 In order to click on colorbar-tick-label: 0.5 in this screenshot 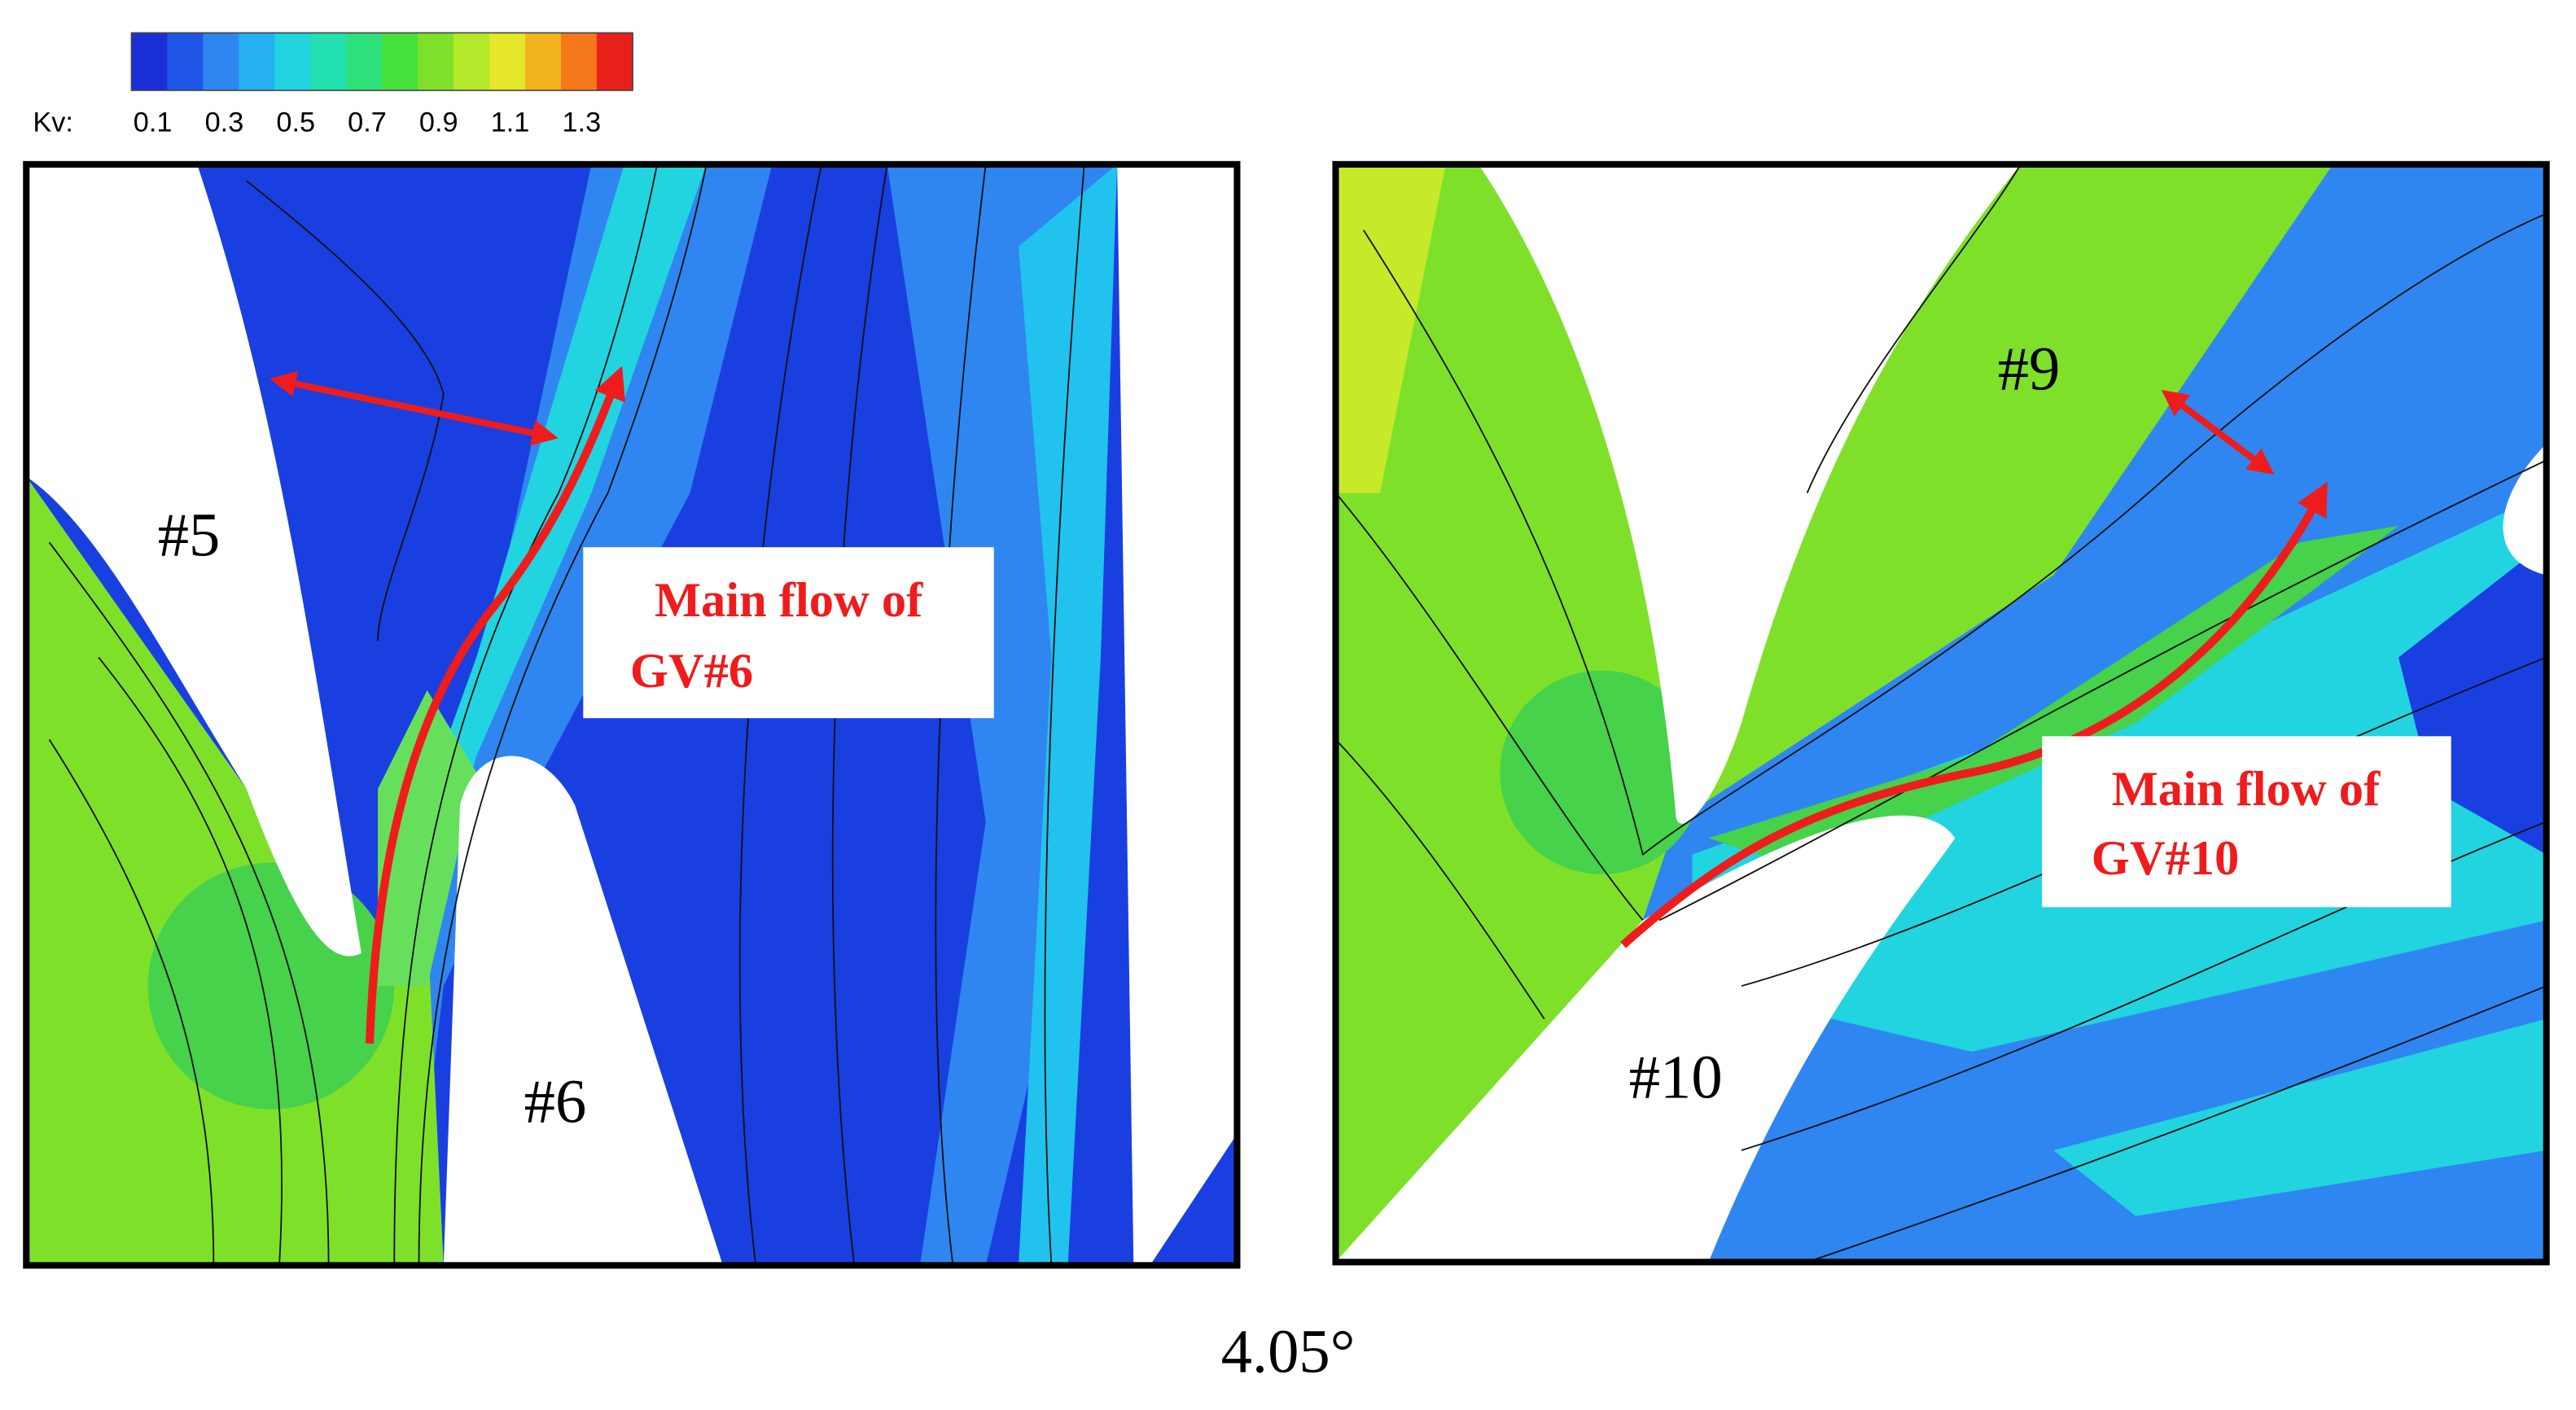, I will do `click(295, 123)`.